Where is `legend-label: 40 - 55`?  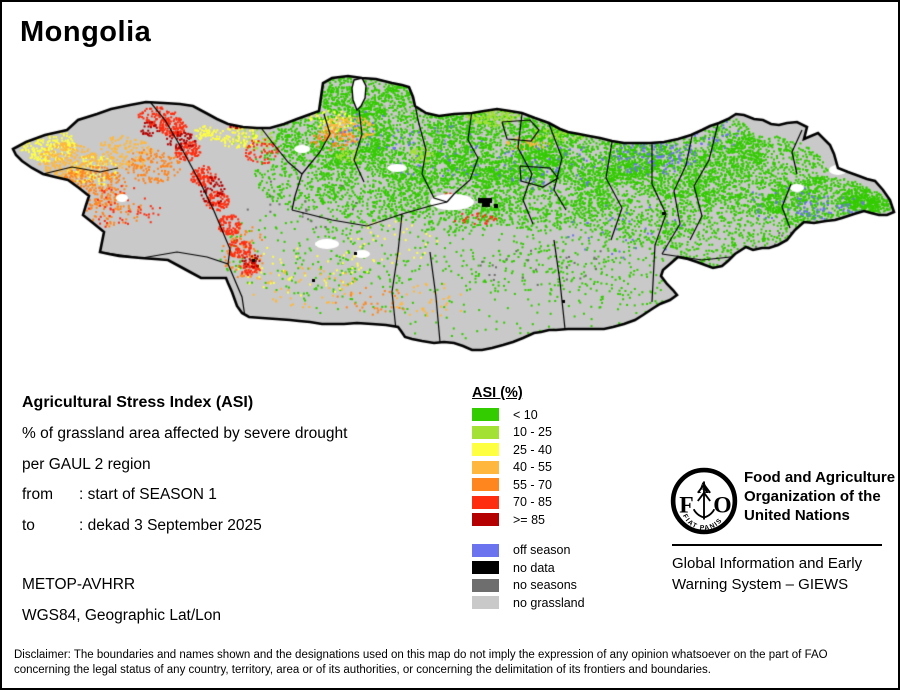 legend-label: 40 - 55 is located at coordinates (532, 467).